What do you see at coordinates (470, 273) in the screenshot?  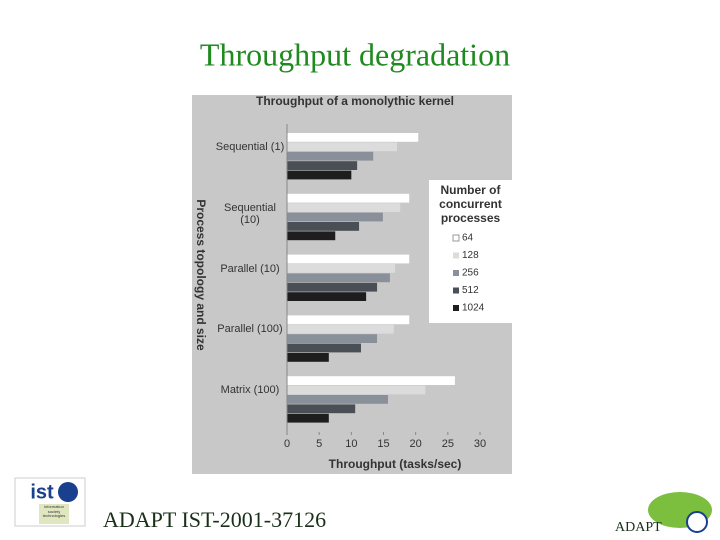 I see `legend-label: 256` at bounding box center [470, 273].